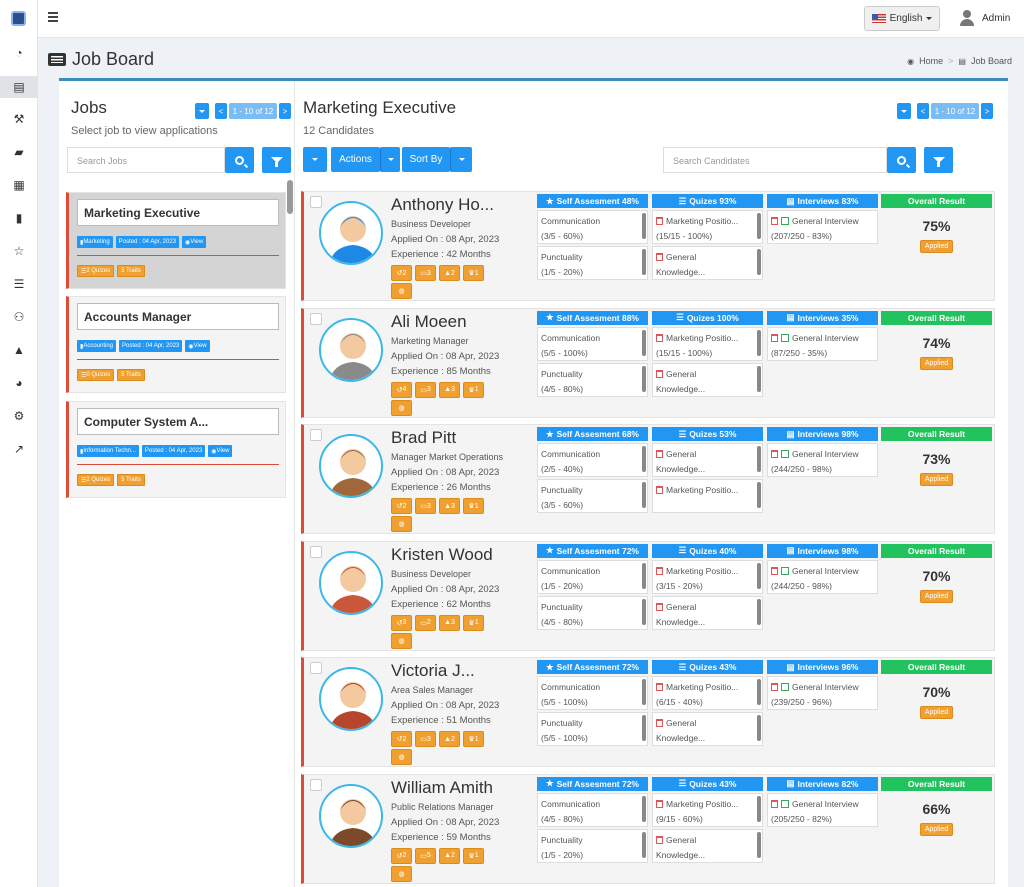  Describe the element at coordinates (239, 160) in the screenshot. I see `search-jobs-button` at that location.